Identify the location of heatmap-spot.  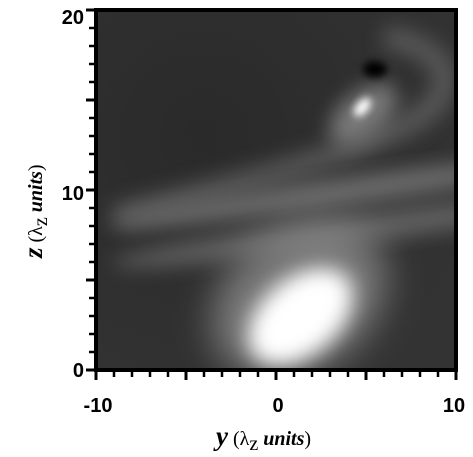
(362, 107).